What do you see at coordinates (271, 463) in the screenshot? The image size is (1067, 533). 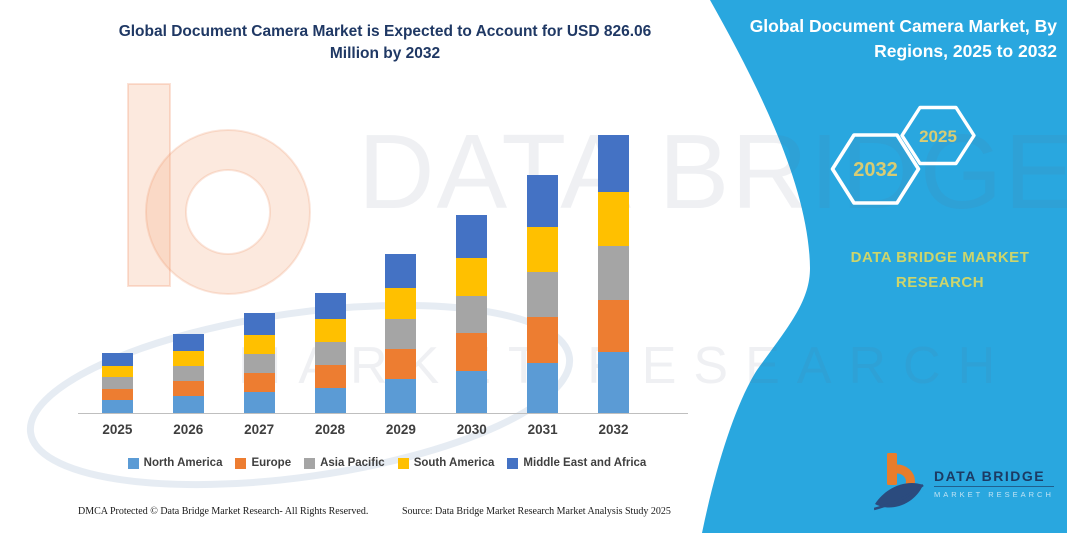 I see `legend-label: Europe` at bounding box center [271, 463].